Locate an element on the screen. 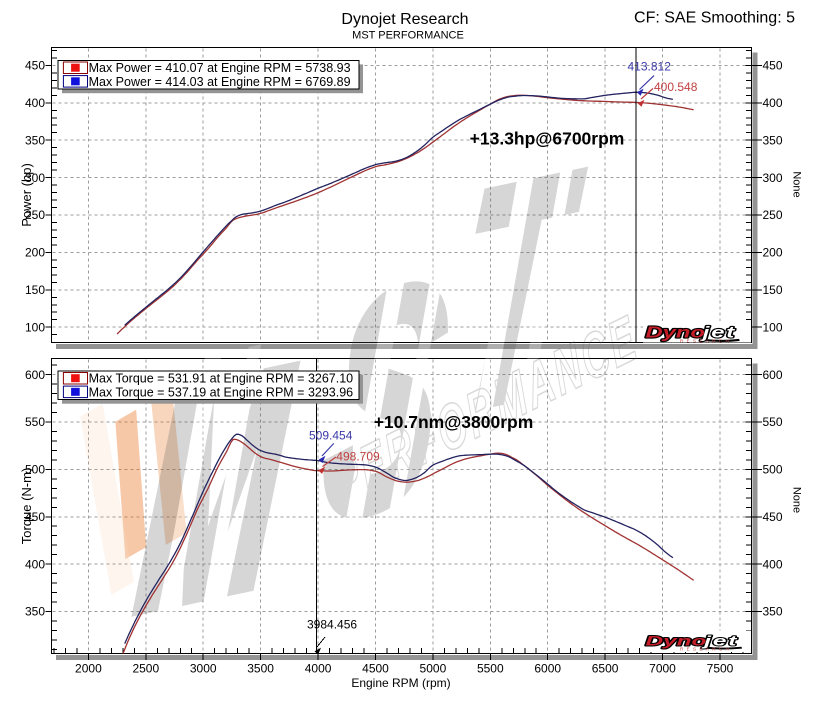  svg-text: 4500 is located at coordinates (375, 669).